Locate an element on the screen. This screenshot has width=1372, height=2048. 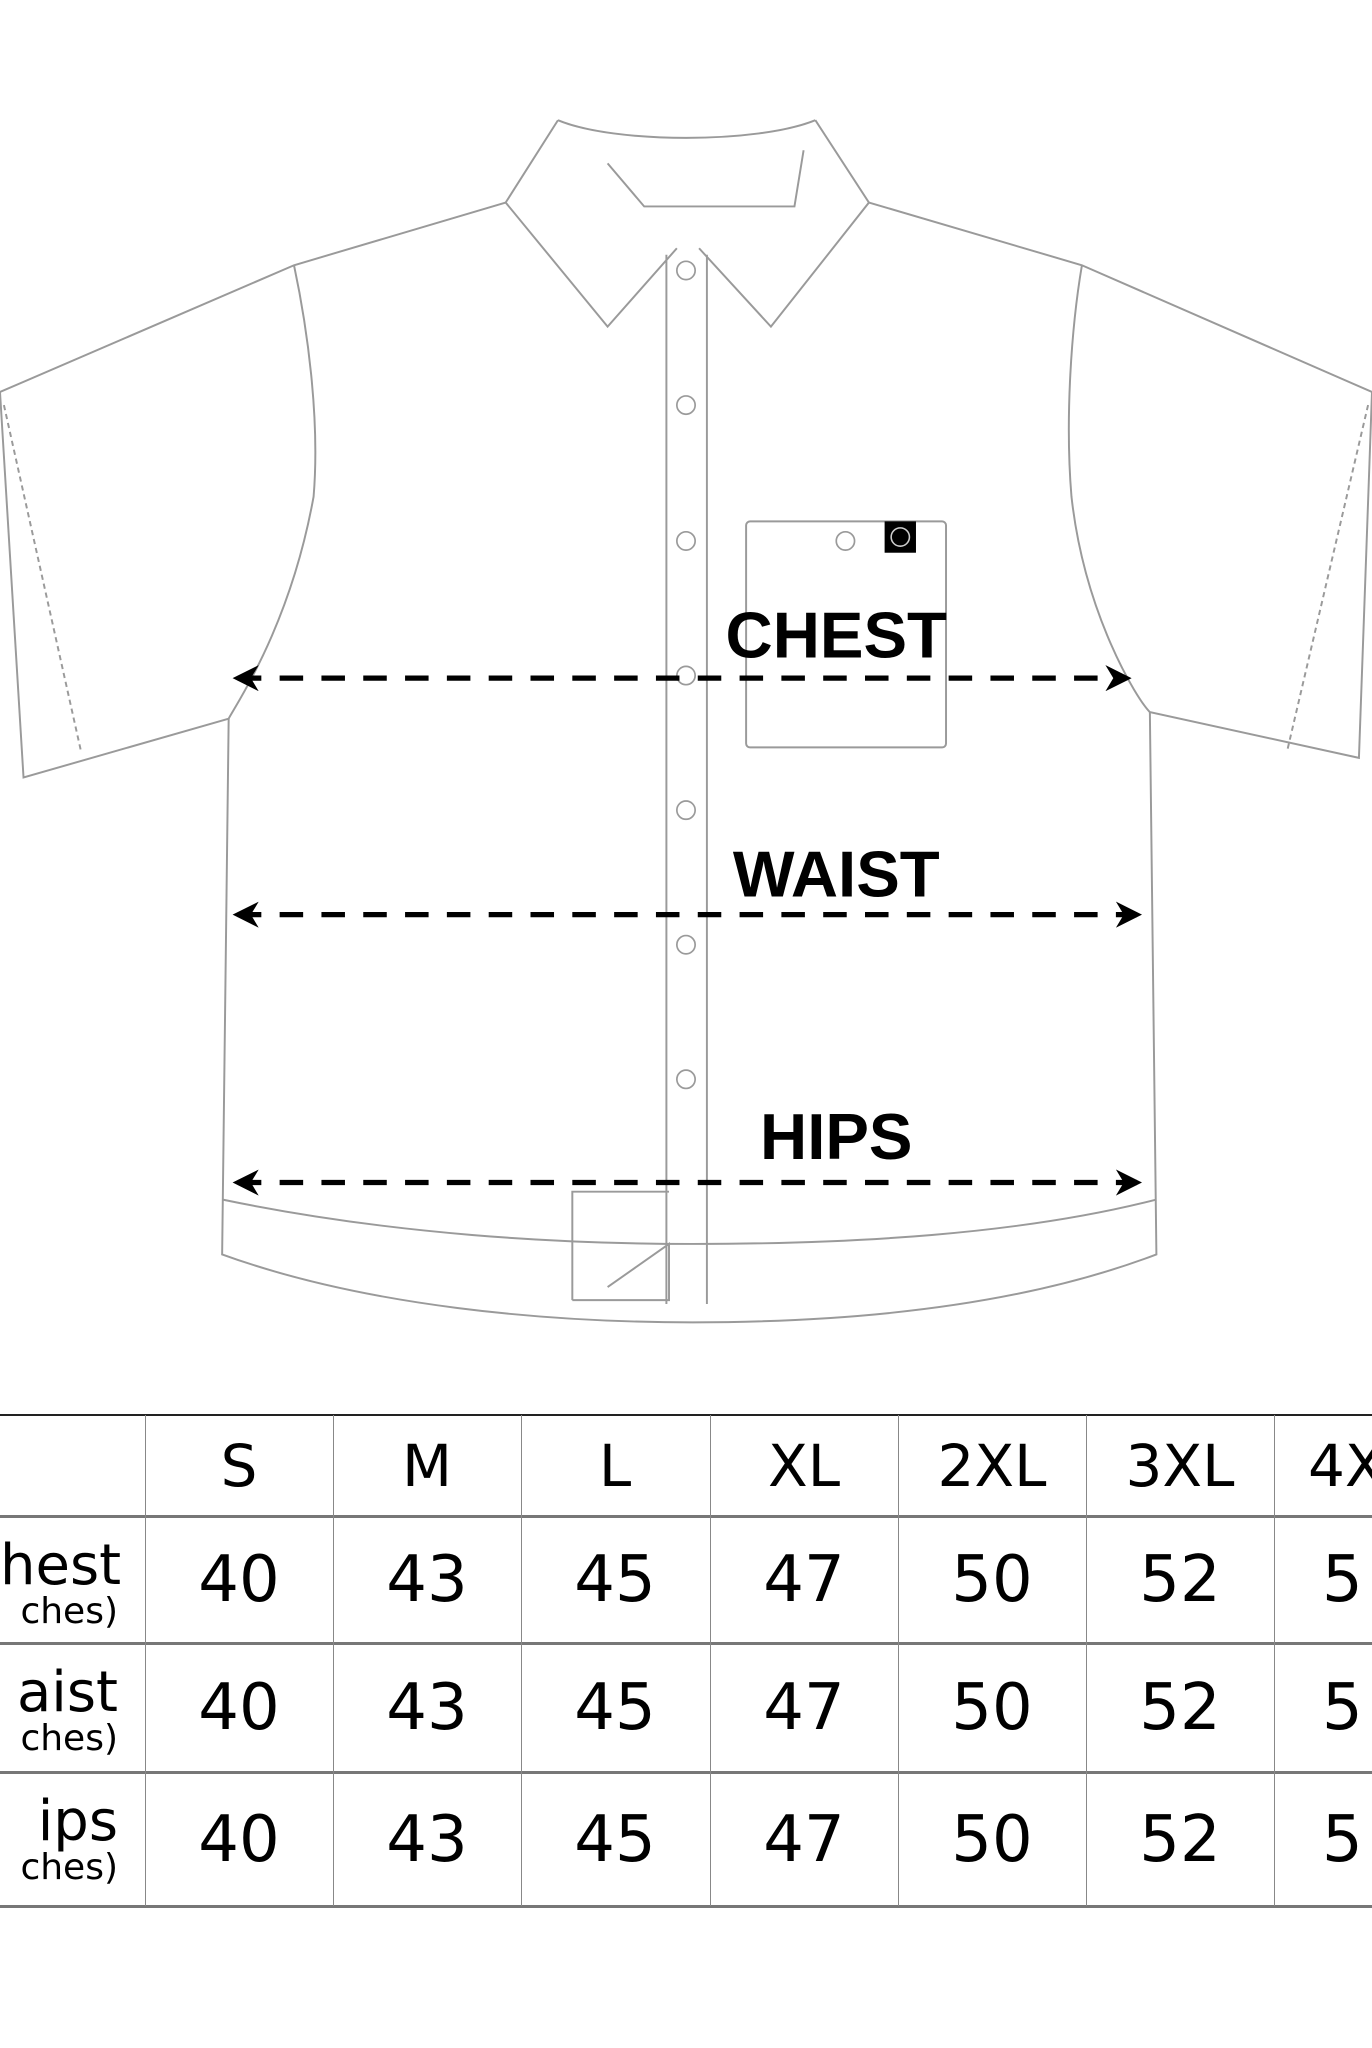
size-header-xl: XL is located at coordinates (804, 1466).